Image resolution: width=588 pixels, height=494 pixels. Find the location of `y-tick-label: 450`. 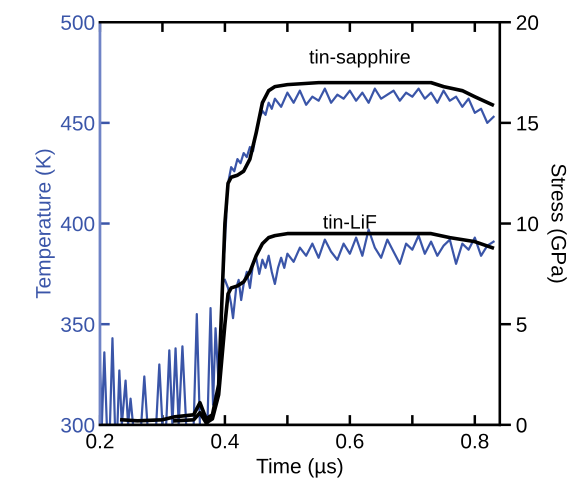

y-tick-label: 450 is located at coordinates (77, 123).